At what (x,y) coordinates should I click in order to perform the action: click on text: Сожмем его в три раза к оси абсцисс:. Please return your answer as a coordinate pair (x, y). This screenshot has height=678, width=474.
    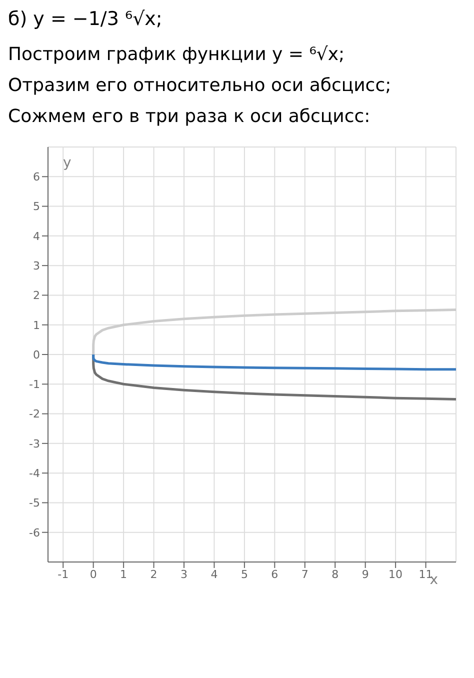
    Looking at the image, I should click on (190, 116).